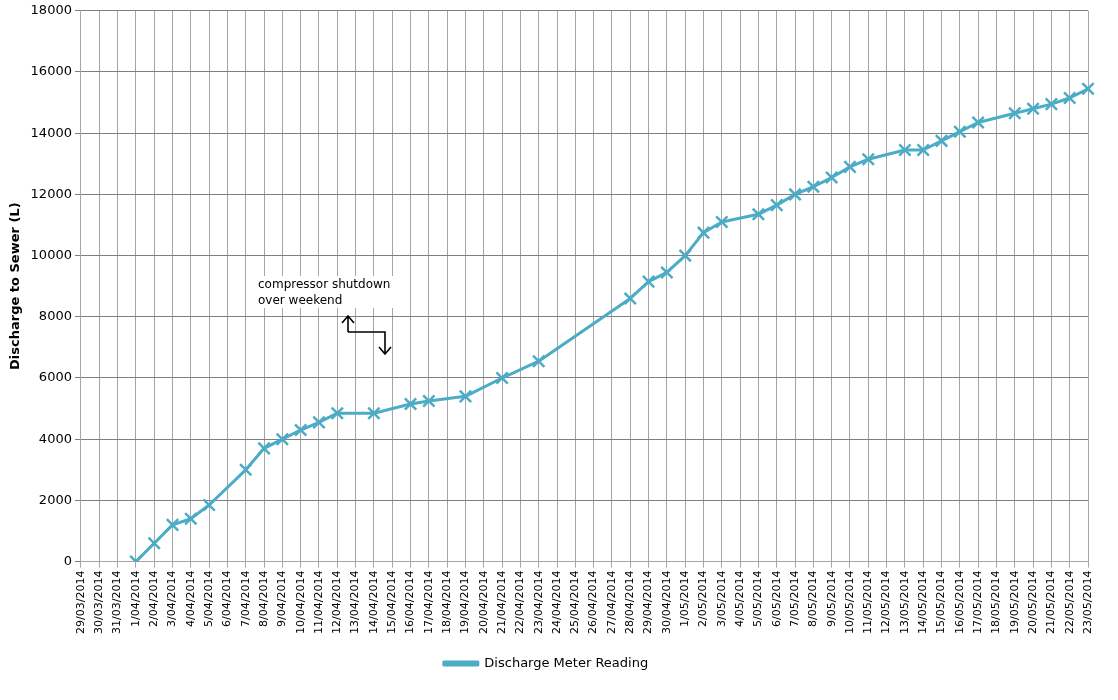  I want to click on x-tick-label: 2/05/2014, so click(703, 599).